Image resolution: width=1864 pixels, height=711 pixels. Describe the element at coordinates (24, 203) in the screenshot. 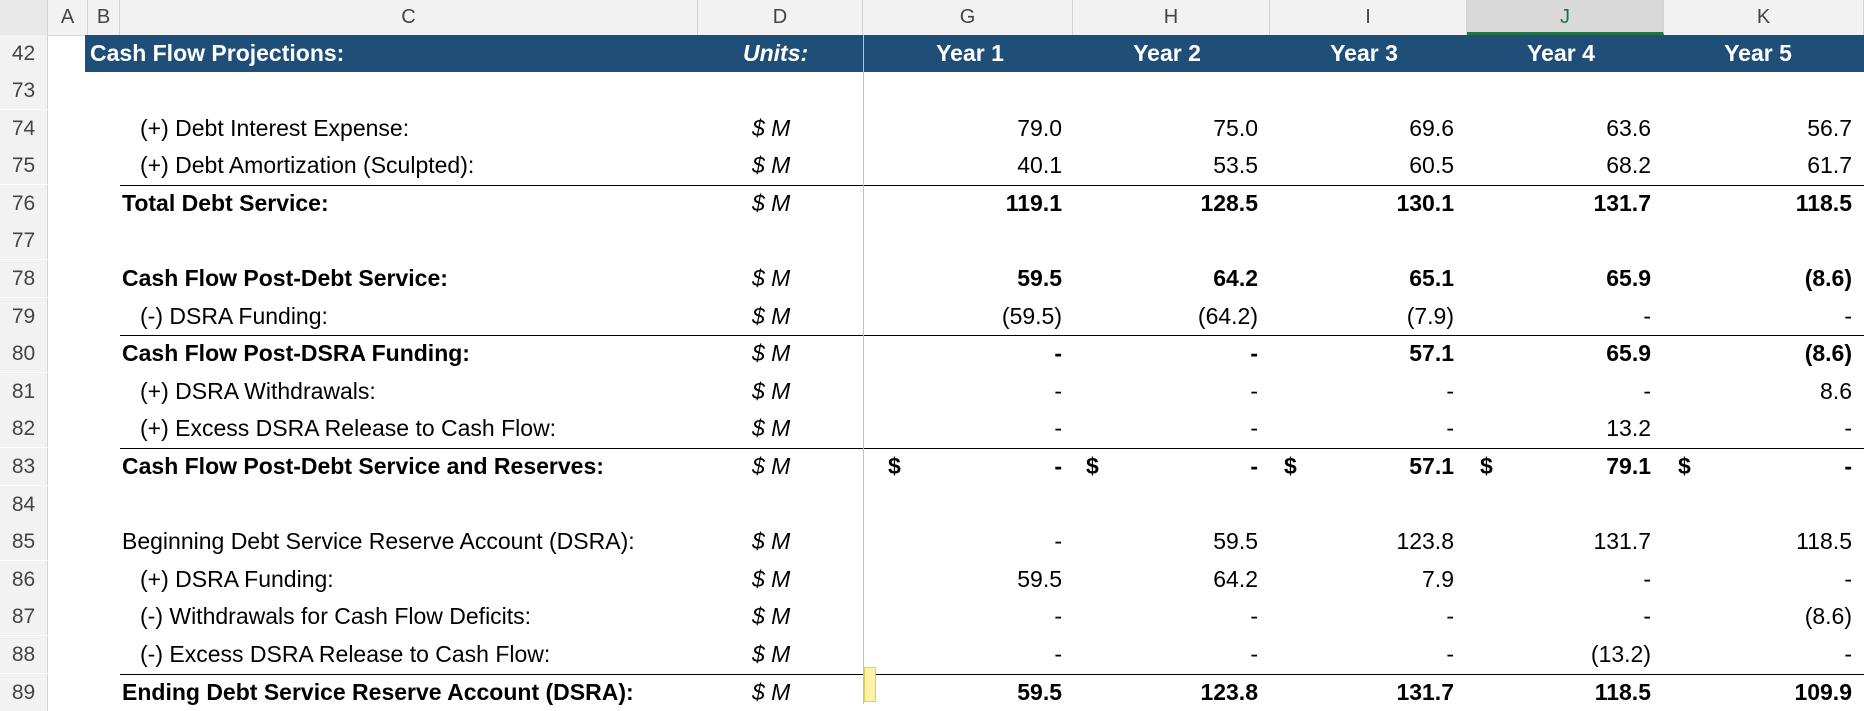

I see `row-number: 76` at that location.